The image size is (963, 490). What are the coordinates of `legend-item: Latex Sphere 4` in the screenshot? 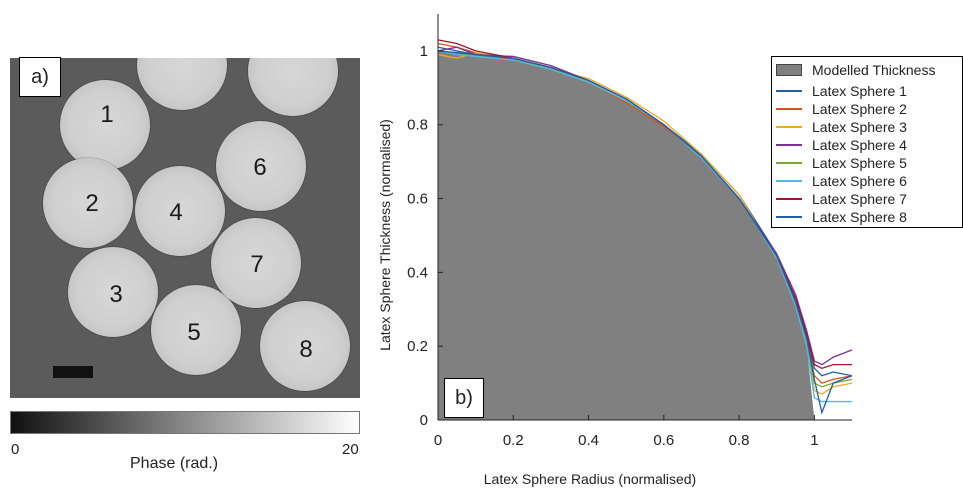 It's located at (841, 144).